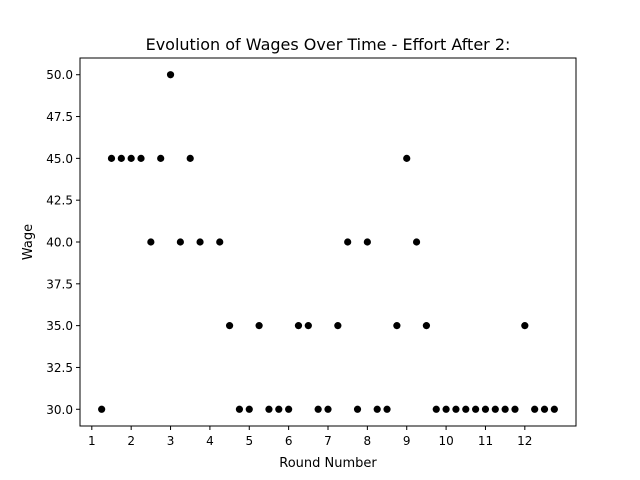 This screenshot has height=480, width=640. Describe the element at coordinates (59, 243) in the screenshot. I see `y-tick-label: 40.0` at that location.